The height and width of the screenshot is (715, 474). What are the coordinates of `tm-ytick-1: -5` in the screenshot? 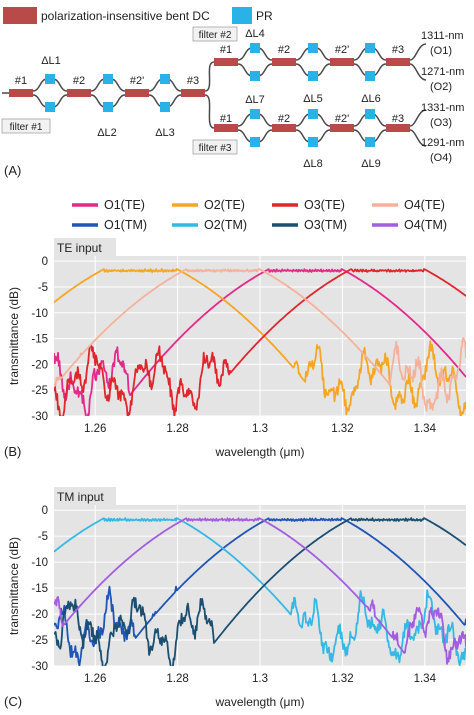 It's located at (43, 537).